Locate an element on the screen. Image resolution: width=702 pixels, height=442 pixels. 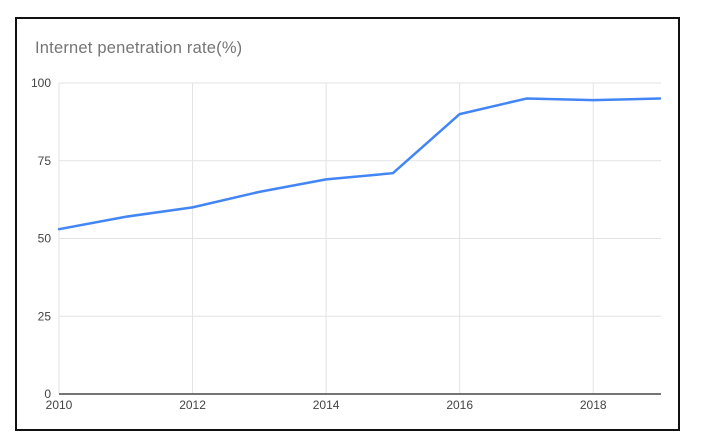
x-tick-label-2014: 2014 is located at coordinates (326, 405).